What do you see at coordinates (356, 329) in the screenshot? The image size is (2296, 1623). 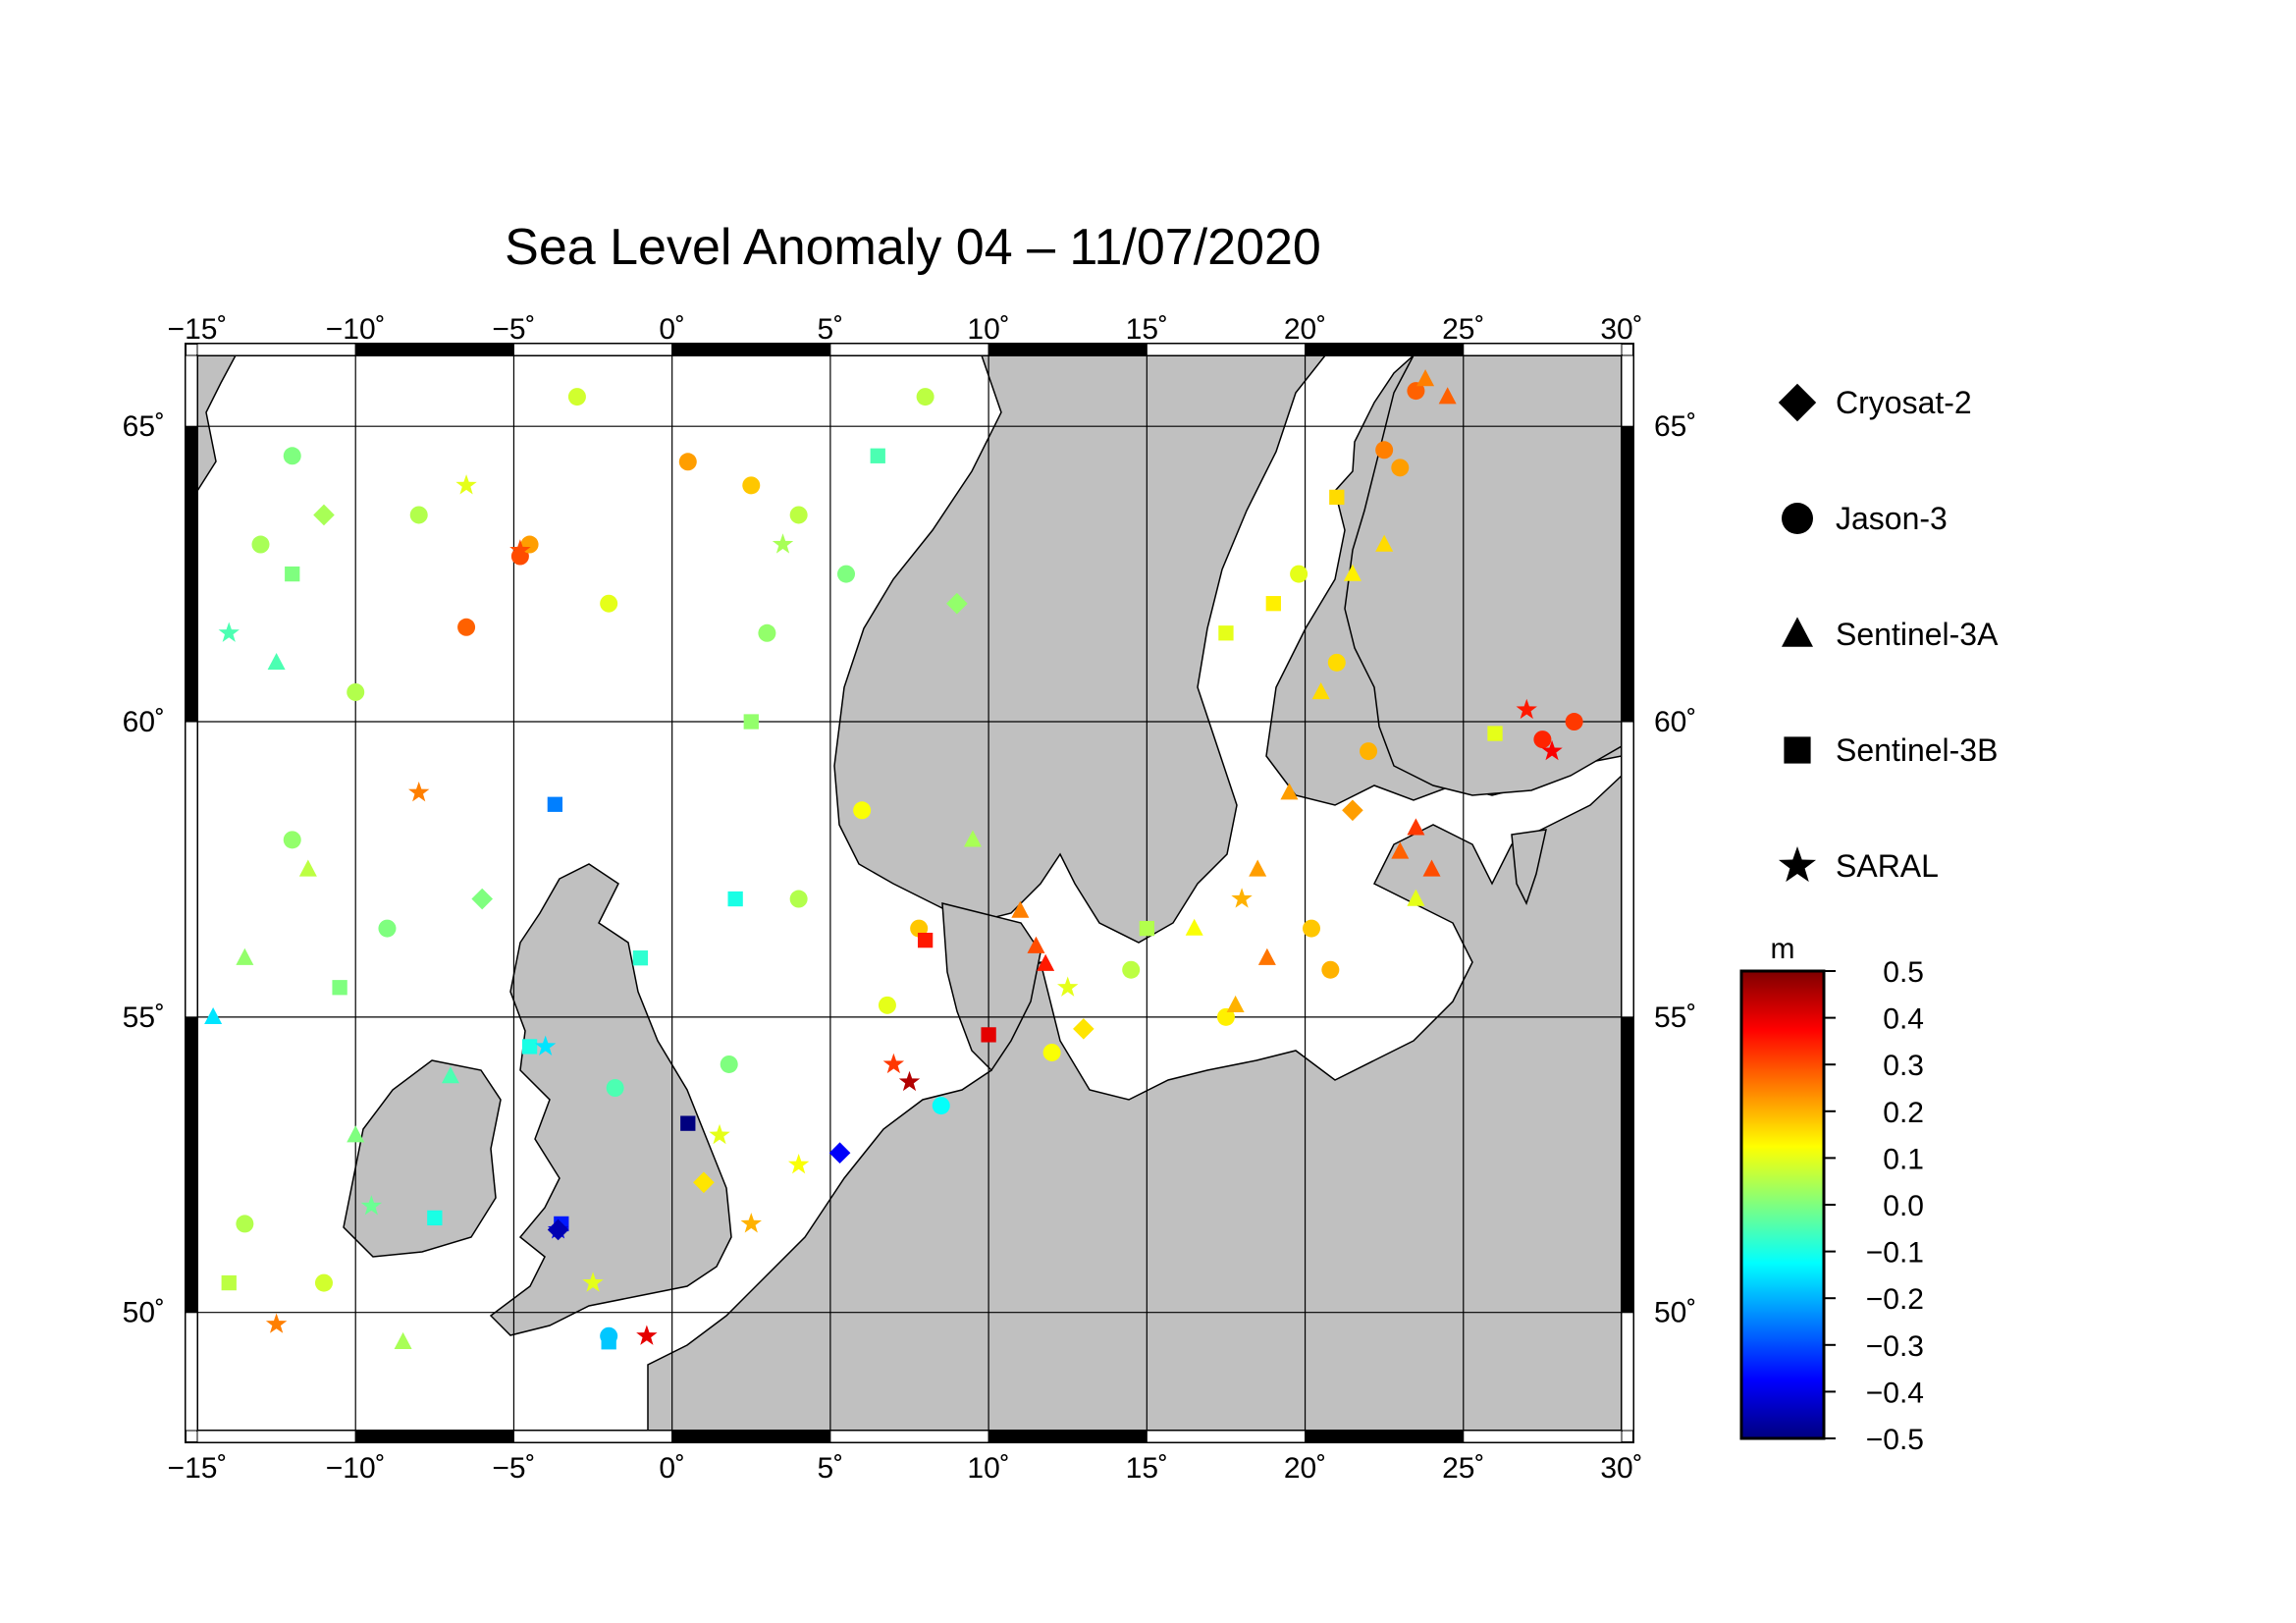 I see `lon-tick-label-top: −10˚` at bounding box center [356, 329].